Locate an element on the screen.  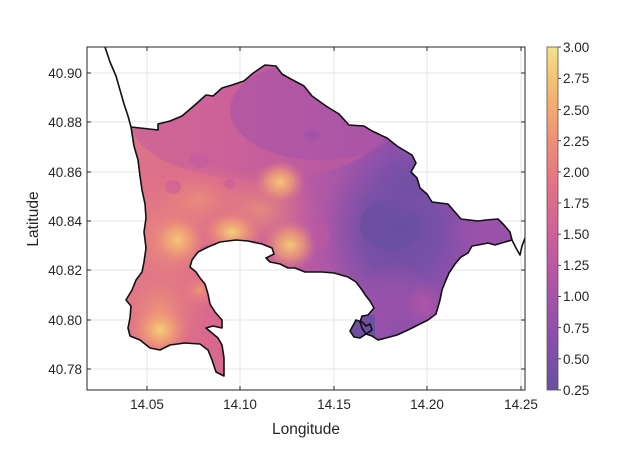
colorbar-tick-label: 2.00 is located at coordinates (576, 172).